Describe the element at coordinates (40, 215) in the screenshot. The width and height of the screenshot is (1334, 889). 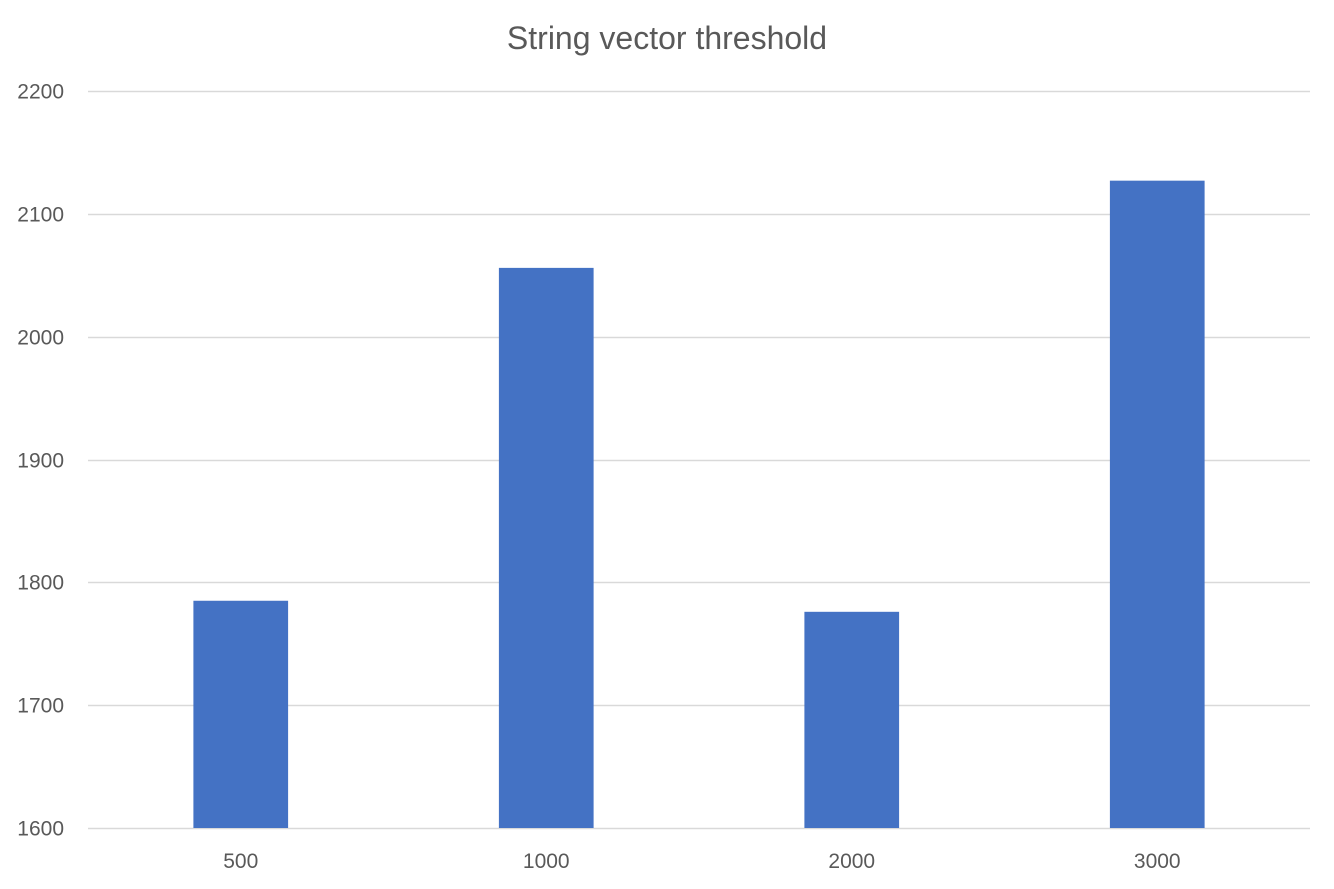
I see `y-tick-label: 2100` at that location.